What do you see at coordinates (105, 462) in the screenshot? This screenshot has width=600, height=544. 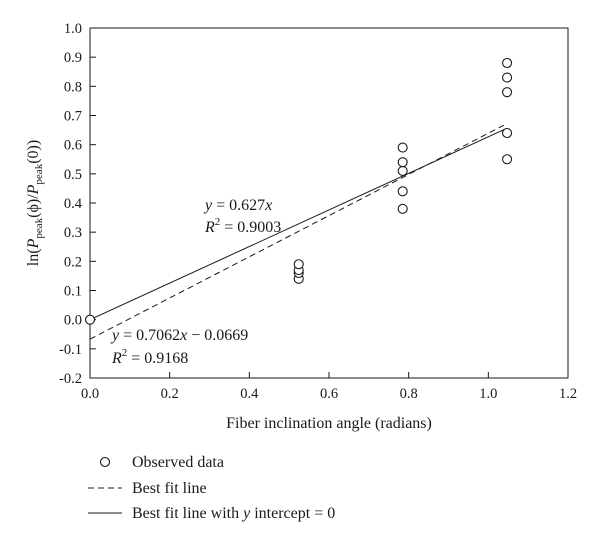 I see `legend-observed-marker` at bounding box center [105, 462].